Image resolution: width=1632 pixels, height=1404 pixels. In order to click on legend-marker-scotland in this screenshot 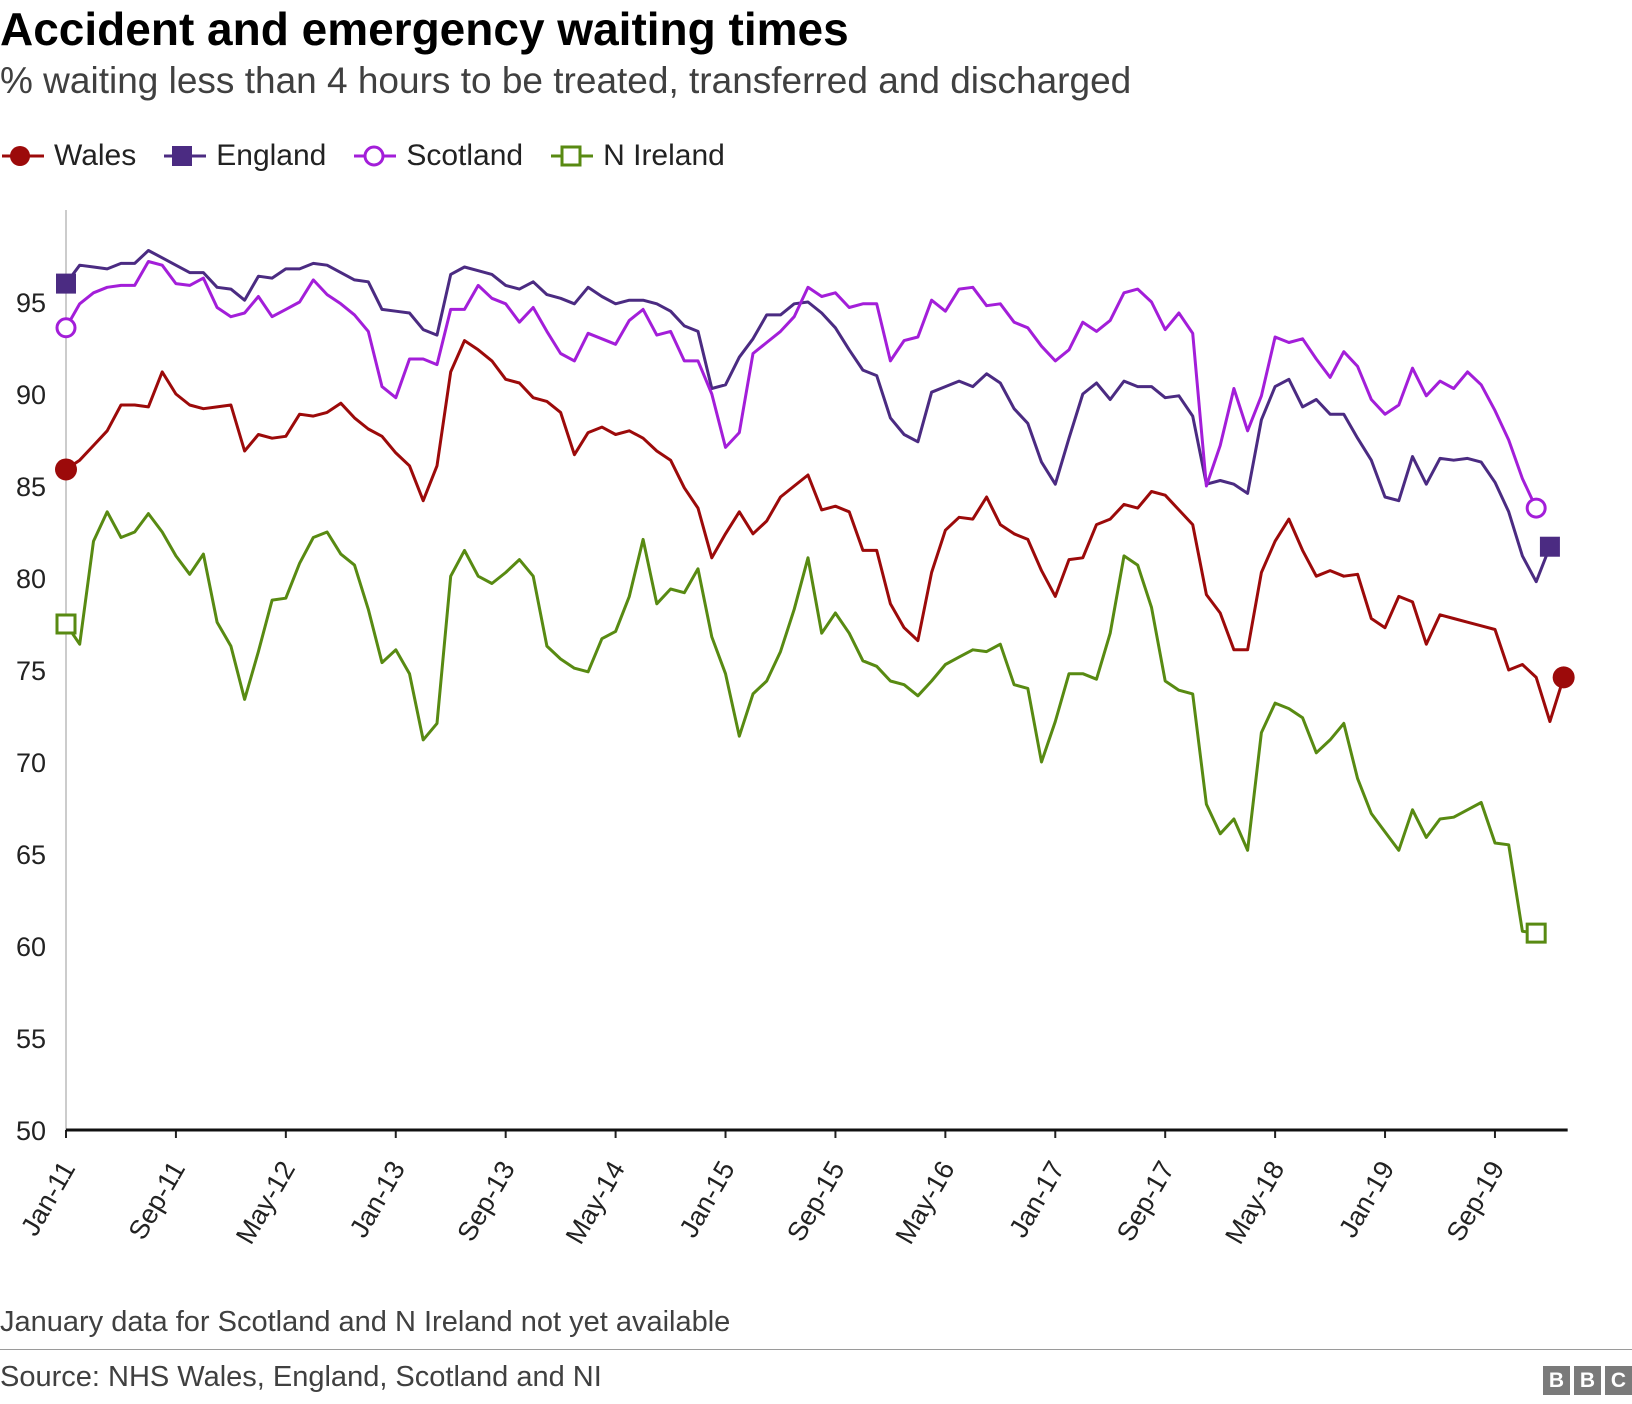, I will do `click(375, 156)`.